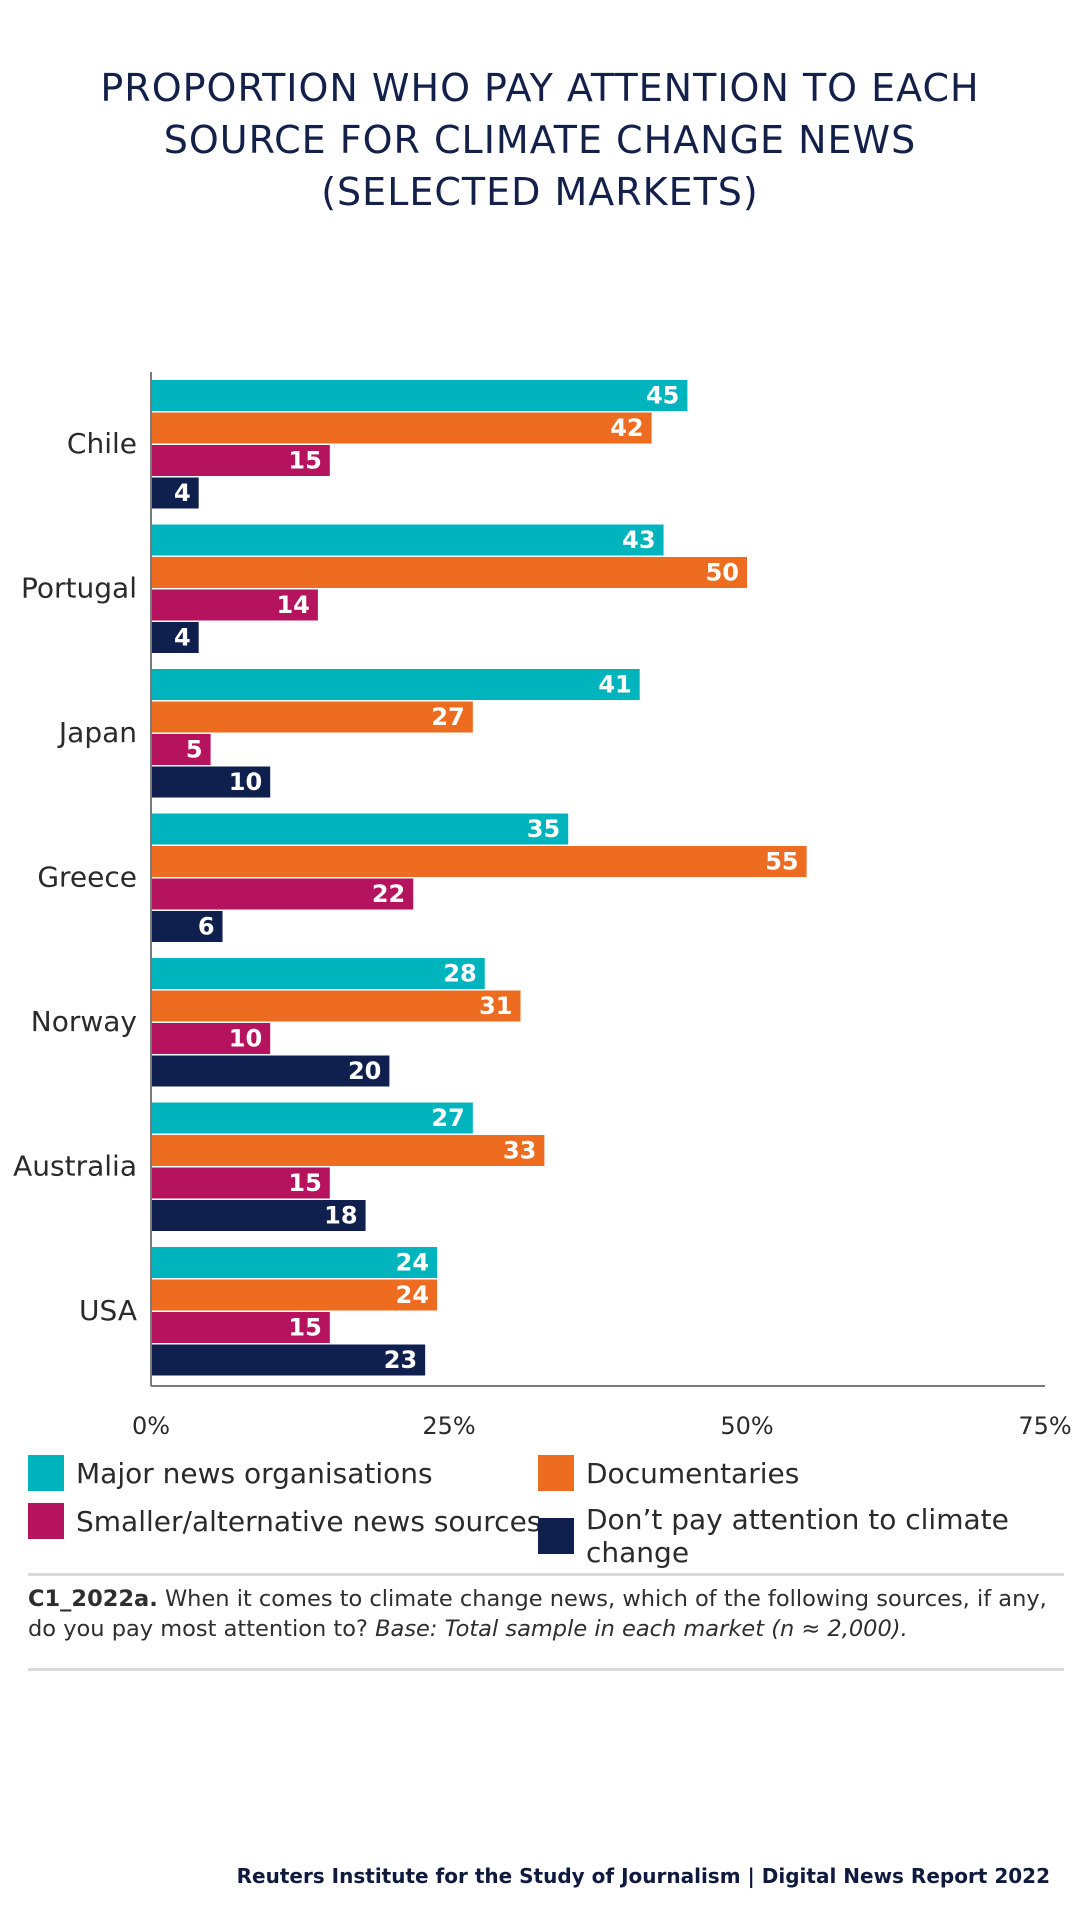  Describe the element at coordinates (194, 750) in the screenshot. I see `data-label-japan-series-3: 5` at that location.